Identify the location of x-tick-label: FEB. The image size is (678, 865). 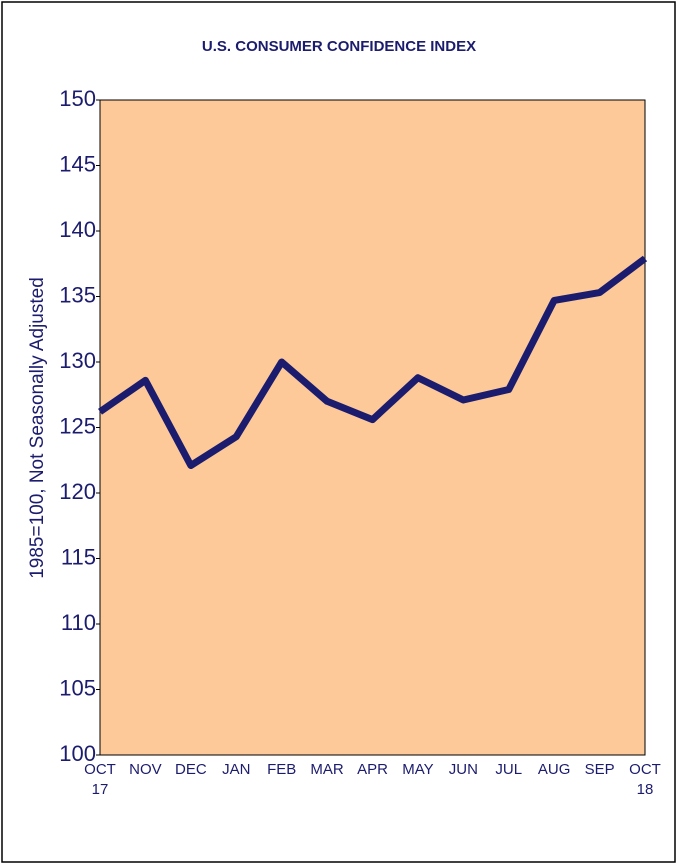
(282, 769).